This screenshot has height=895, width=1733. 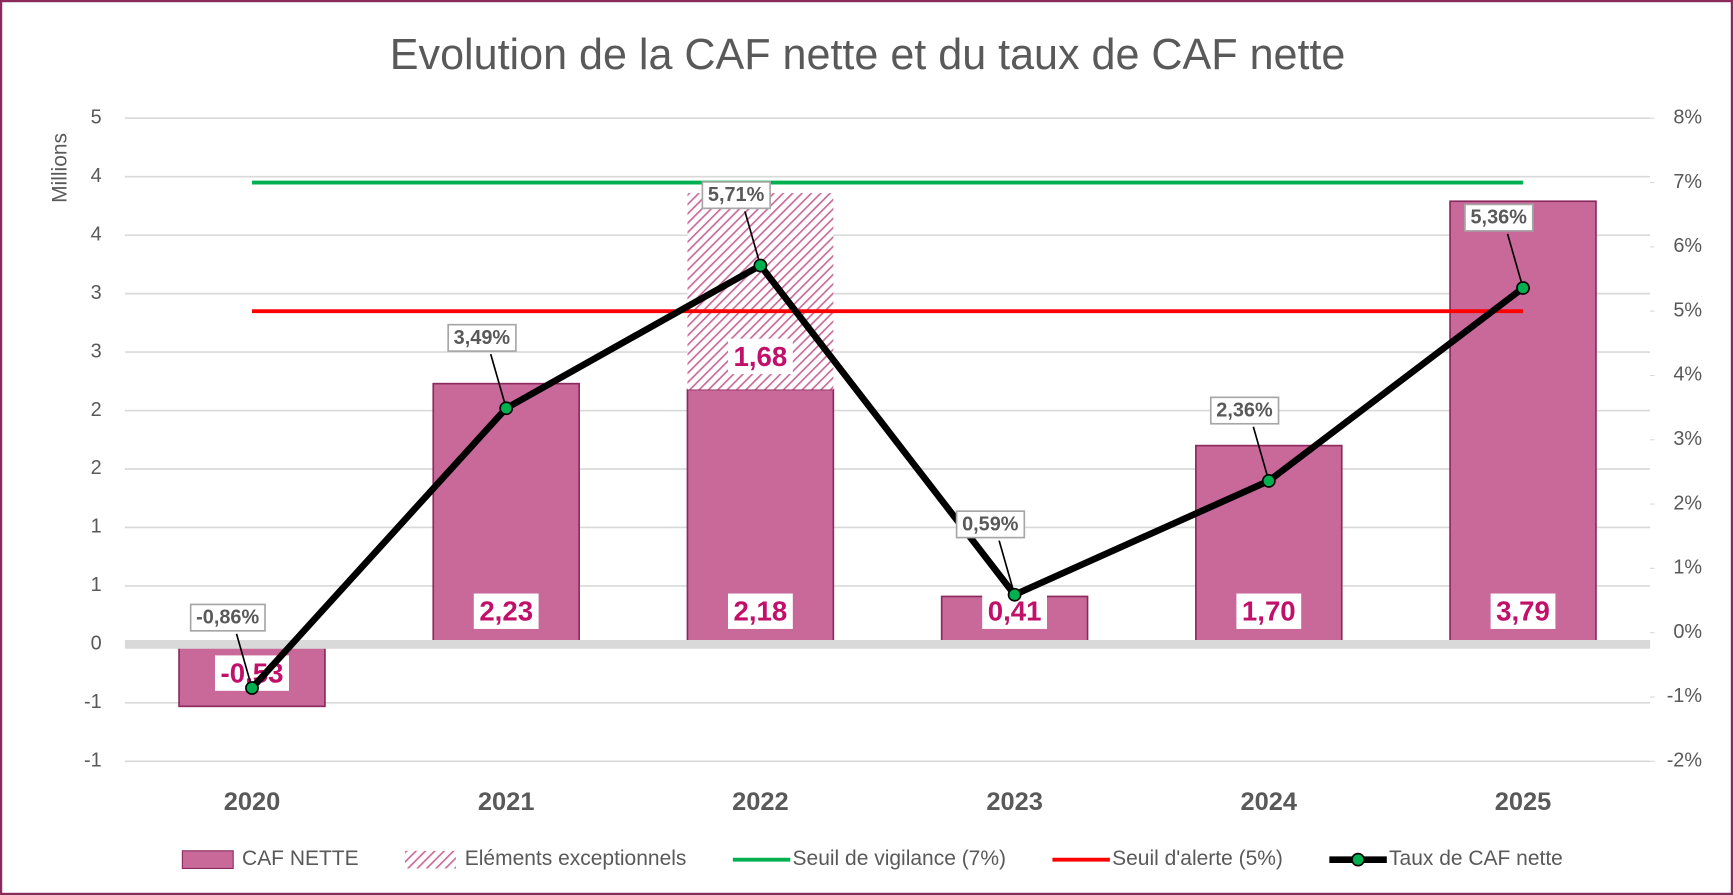 What do you see at coordinates (300, 858) in the screenshot?
I see `legend-label: CAF NETTE` at bounding box center [300, 858].